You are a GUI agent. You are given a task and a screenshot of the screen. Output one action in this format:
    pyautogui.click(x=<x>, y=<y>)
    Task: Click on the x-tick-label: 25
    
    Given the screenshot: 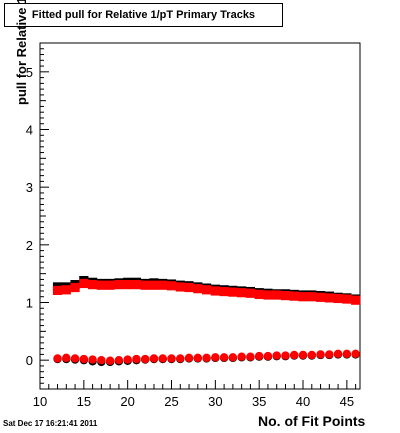 What is the action you would take?
    pyautogui.click(x=171, y=401)
    